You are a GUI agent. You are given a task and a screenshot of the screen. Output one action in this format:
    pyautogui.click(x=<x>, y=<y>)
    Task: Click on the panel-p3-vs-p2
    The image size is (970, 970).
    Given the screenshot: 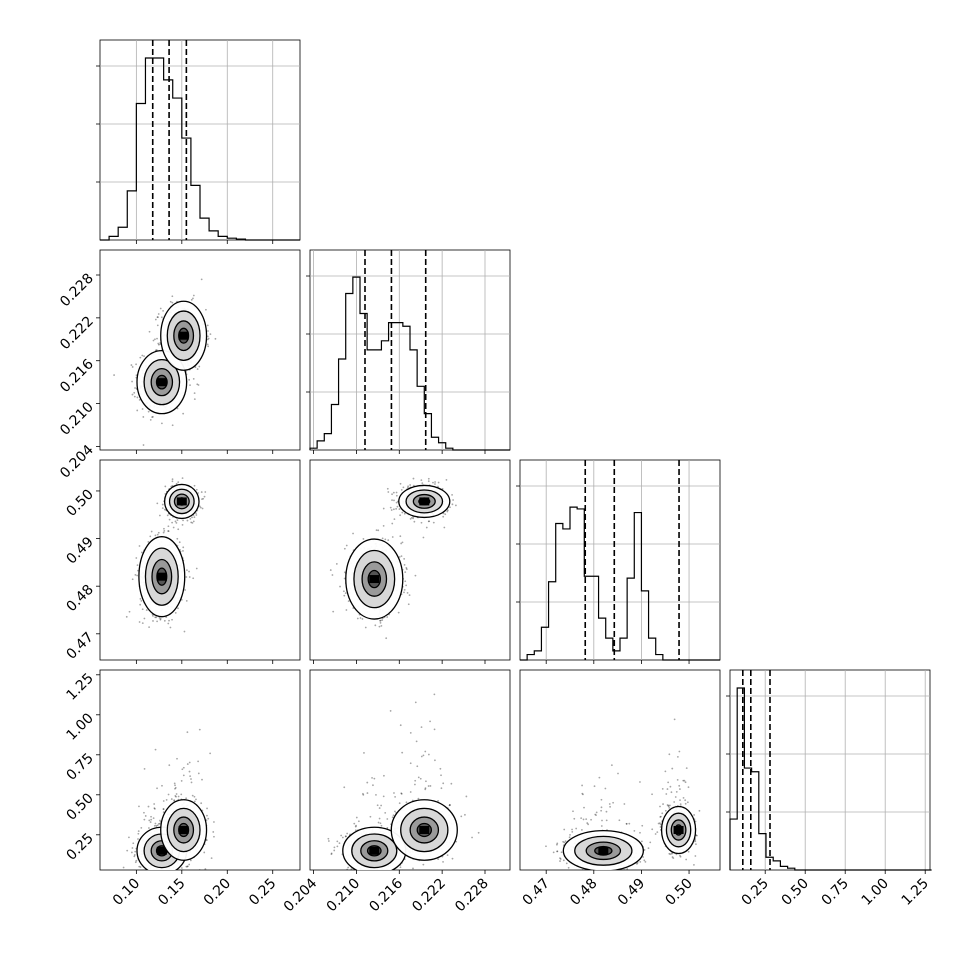 What is the action you would take?
    pyautogui.click(x=410, y=560)
    